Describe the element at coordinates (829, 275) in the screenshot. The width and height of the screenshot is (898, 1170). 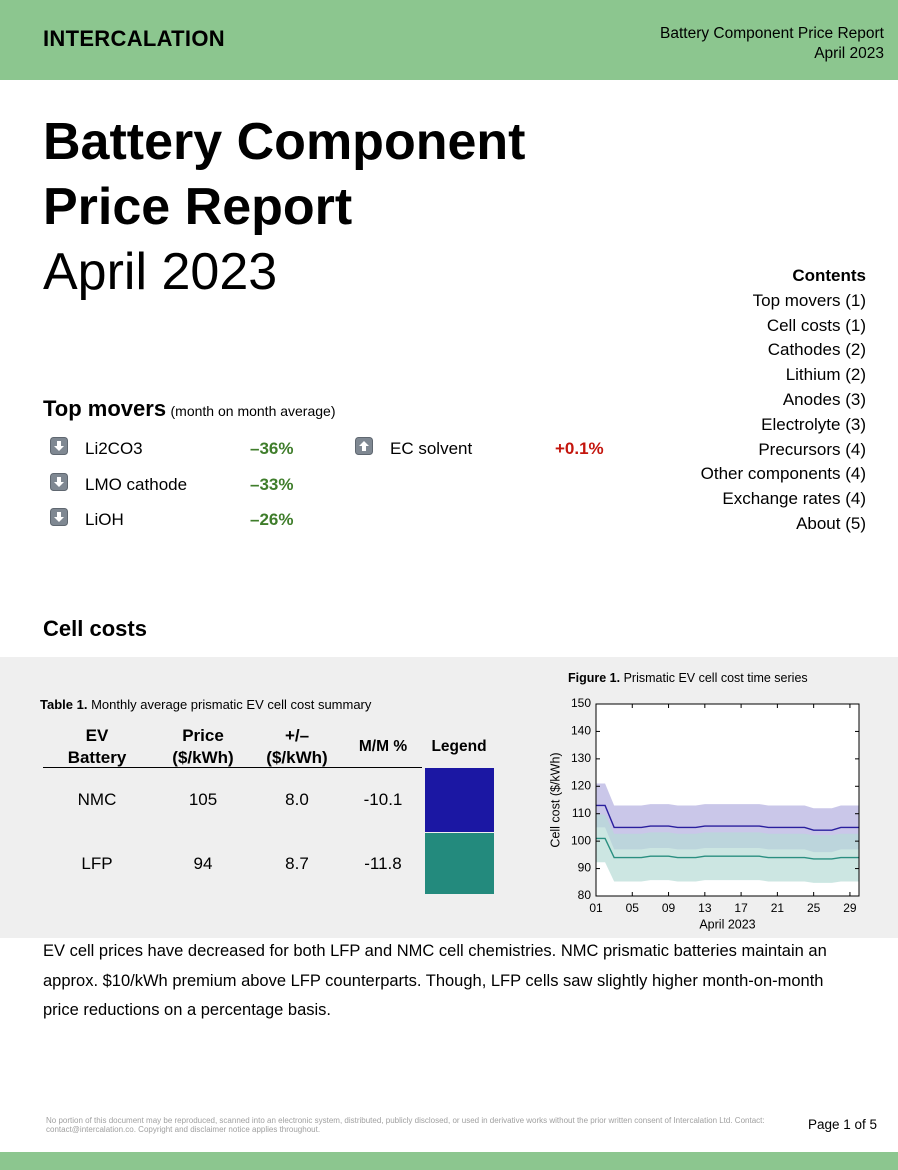
I see `contents-heading: Contents` at that location.